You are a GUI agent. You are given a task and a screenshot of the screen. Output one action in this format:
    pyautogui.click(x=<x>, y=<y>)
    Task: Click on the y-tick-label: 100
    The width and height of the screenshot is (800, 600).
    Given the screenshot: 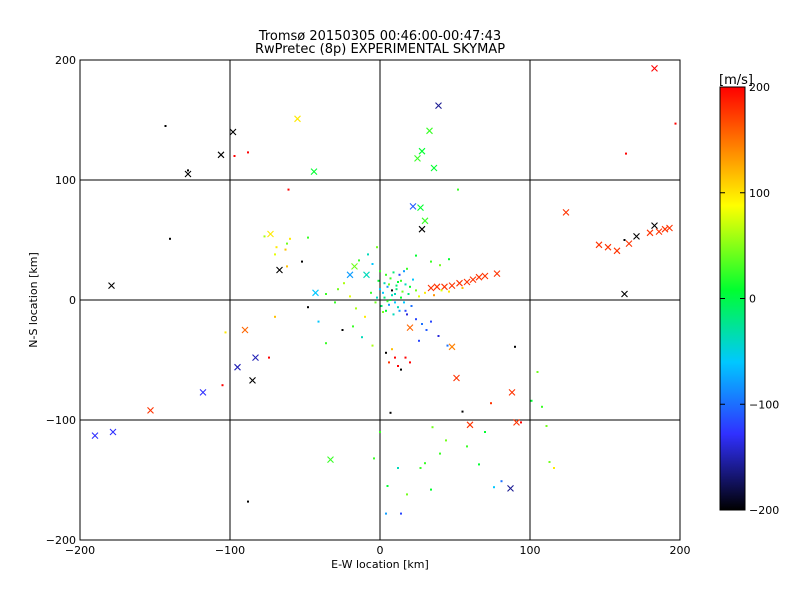 What is the action you would take?
    pyautogui.click(x=65, y=180)
    